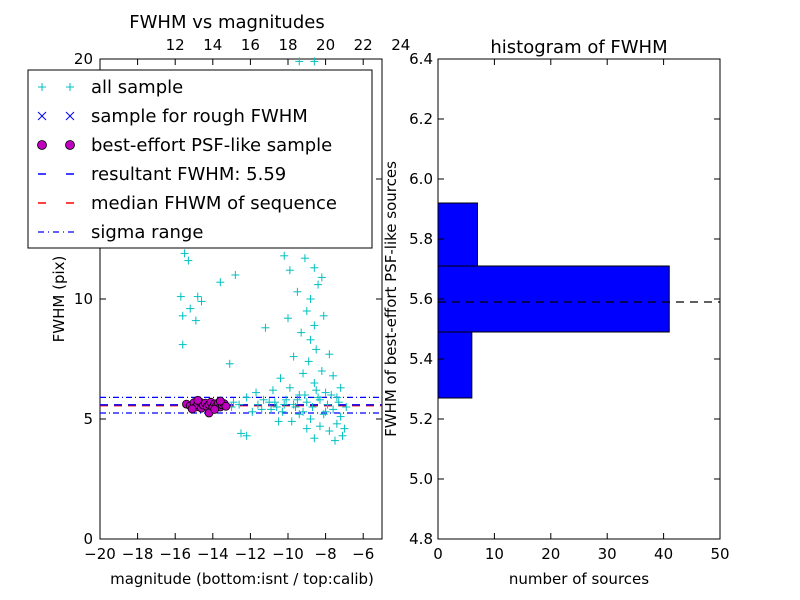 The height and width of the screenshot is (600, 800). What do you see at coordinates (188, 174) in the screenshot?
I see `legend-label: resultant FWHM: 5.59` at bounding box center [188, 174].